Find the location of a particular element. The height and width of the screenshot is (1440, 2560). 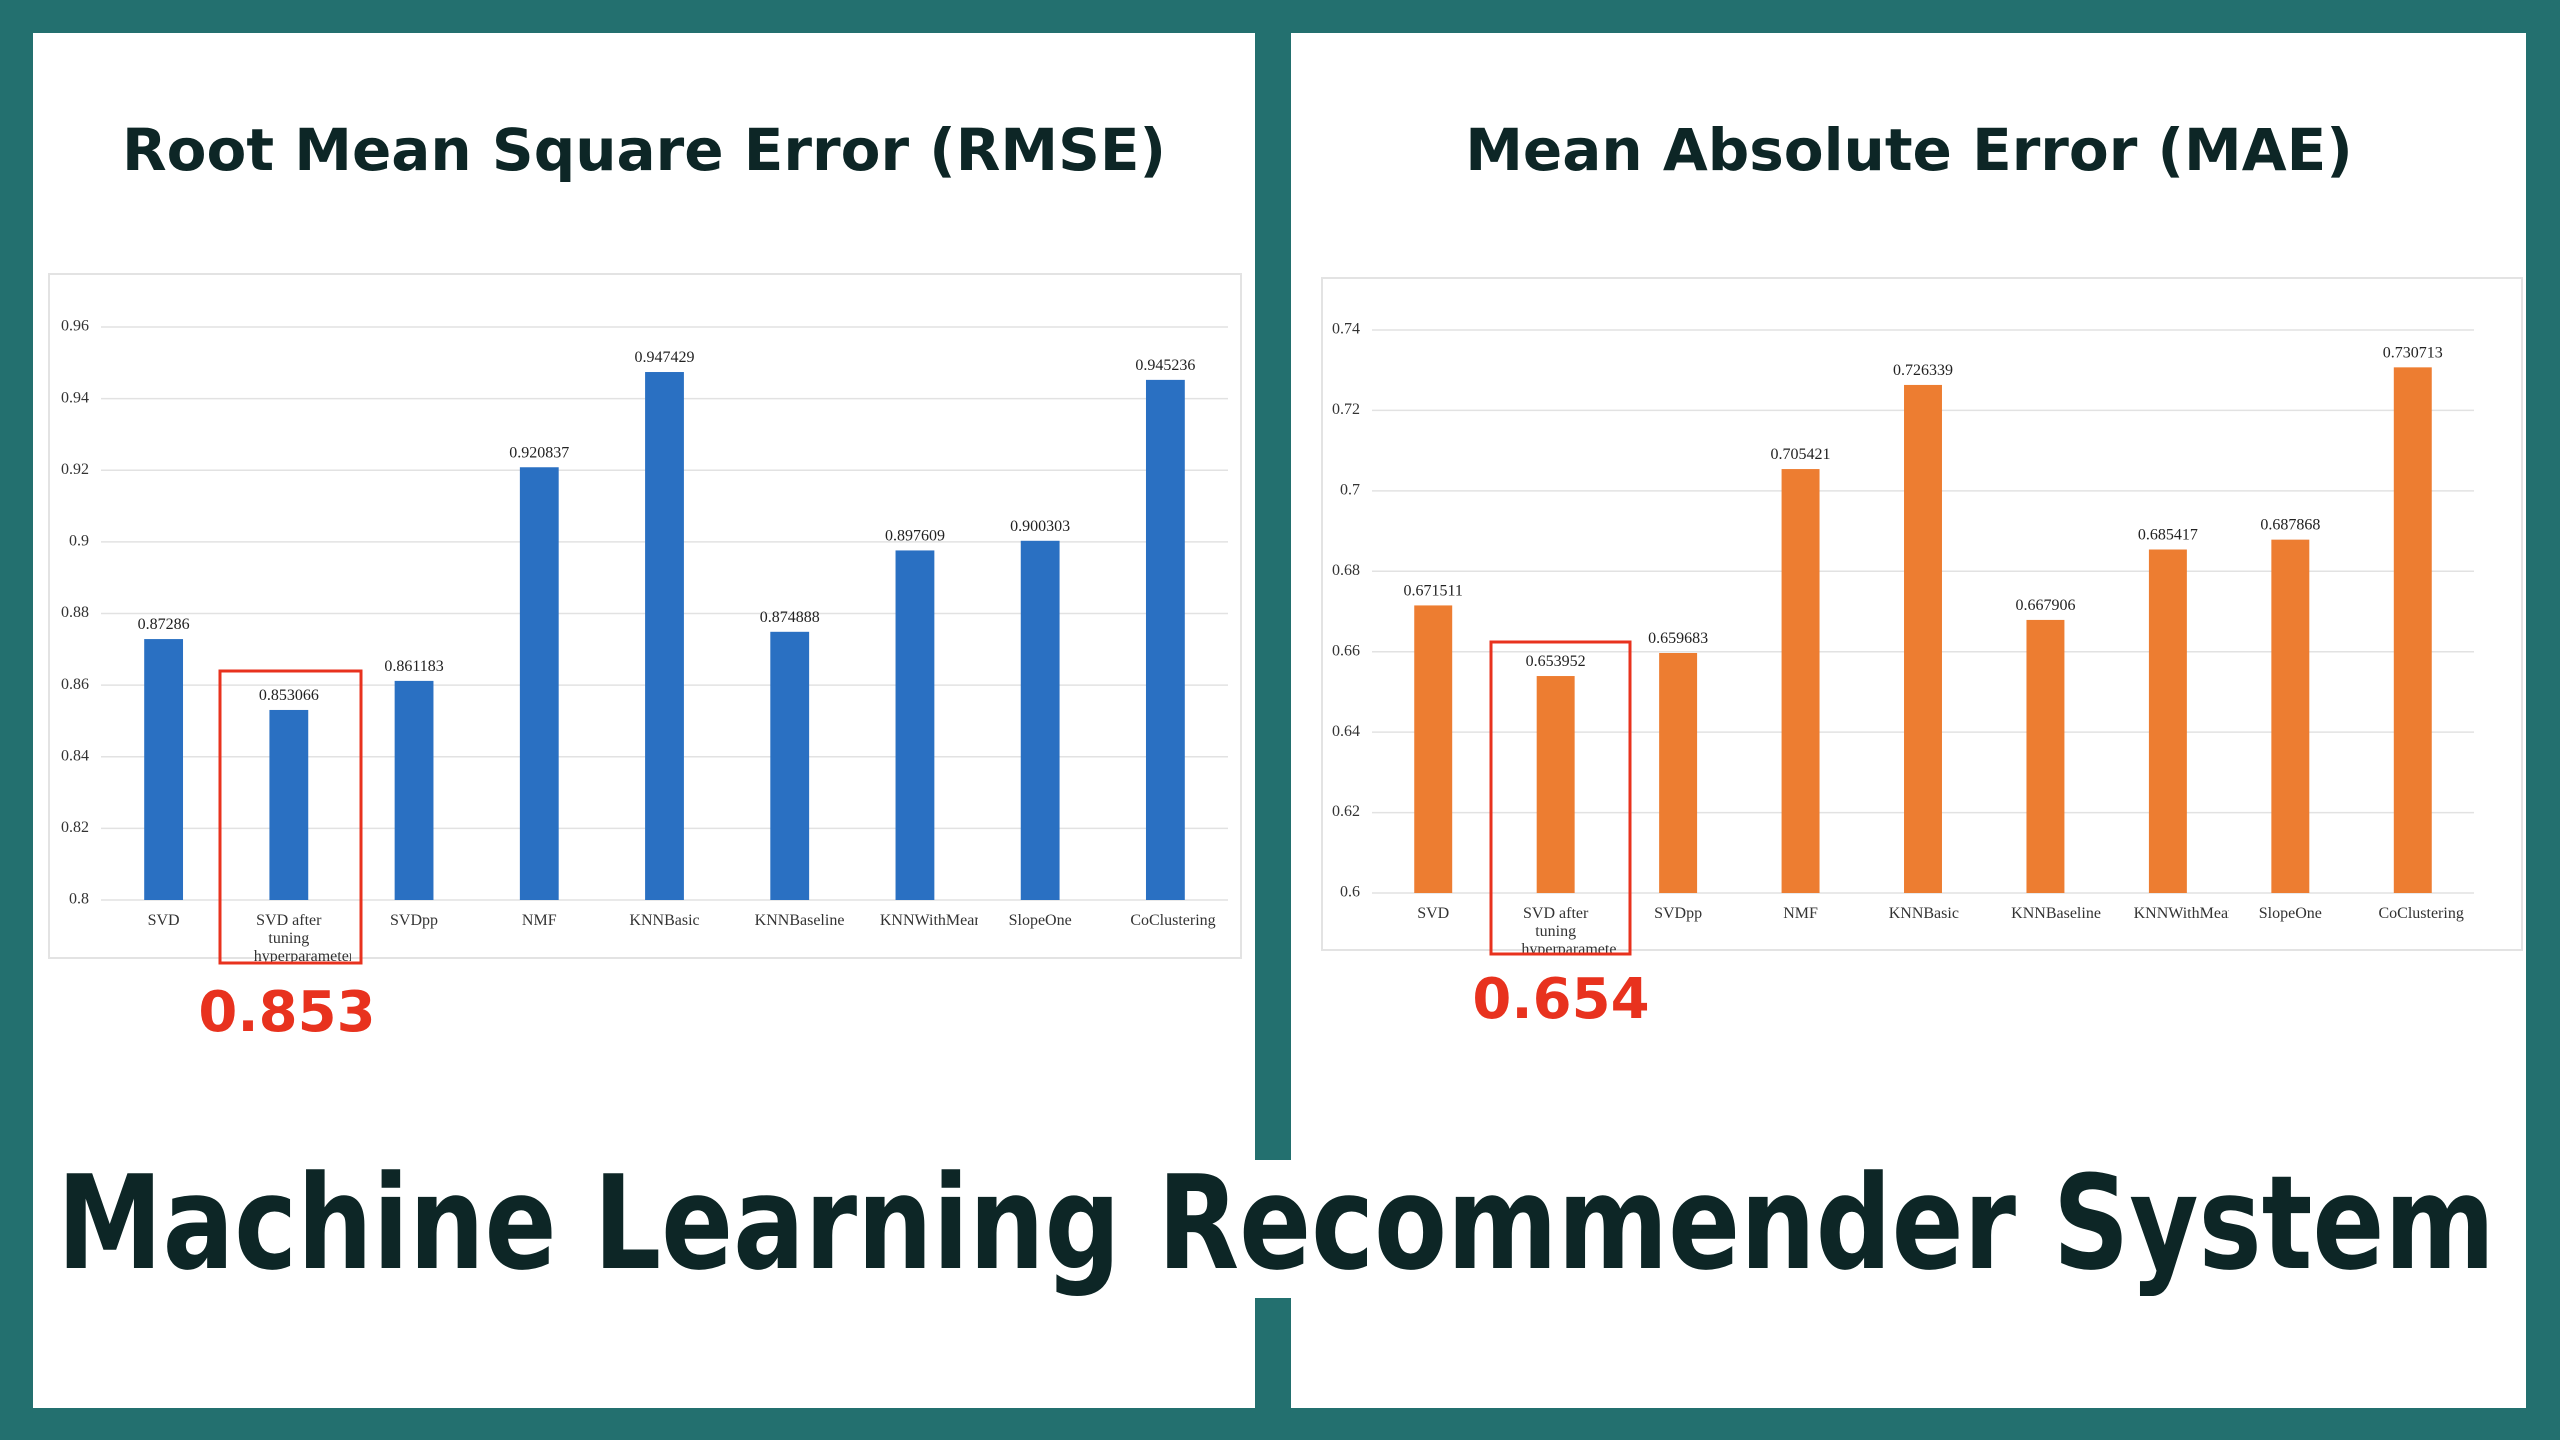

y-tick-label: 0.8 is located at coordinates (79, 899).